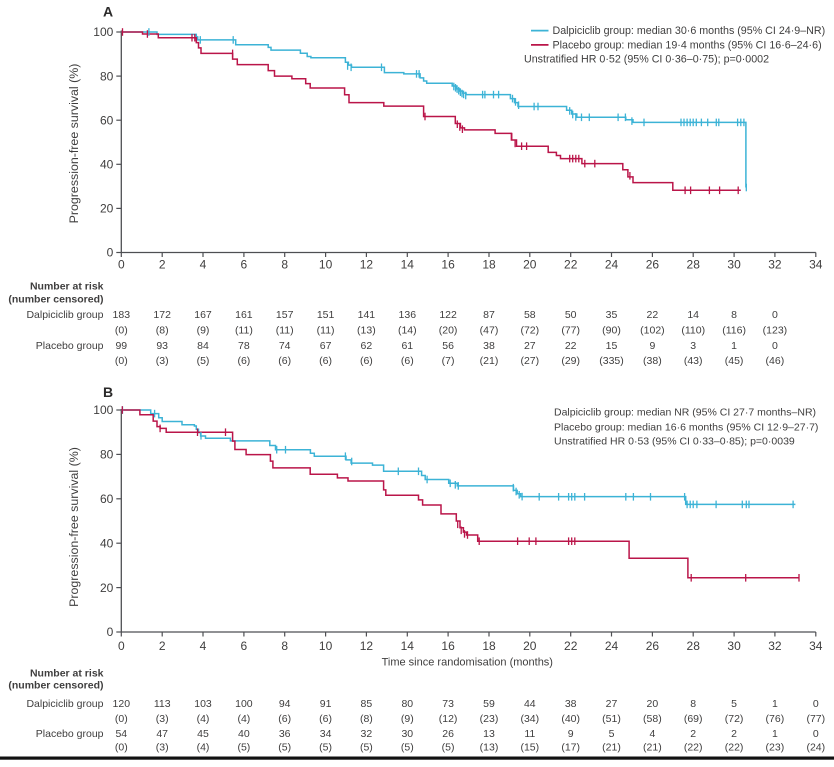 This screenshot has height=767, width=834. I want to click on svg-text: (110), so click(693, 331).